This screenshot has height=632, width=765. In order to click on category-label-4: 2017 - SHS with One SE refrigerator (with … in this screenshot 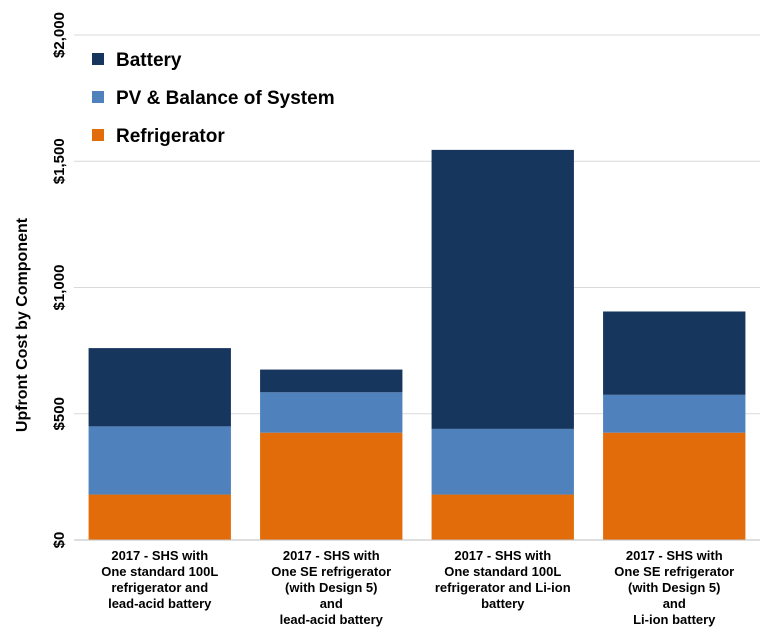, I will do `click(674, 587)`.